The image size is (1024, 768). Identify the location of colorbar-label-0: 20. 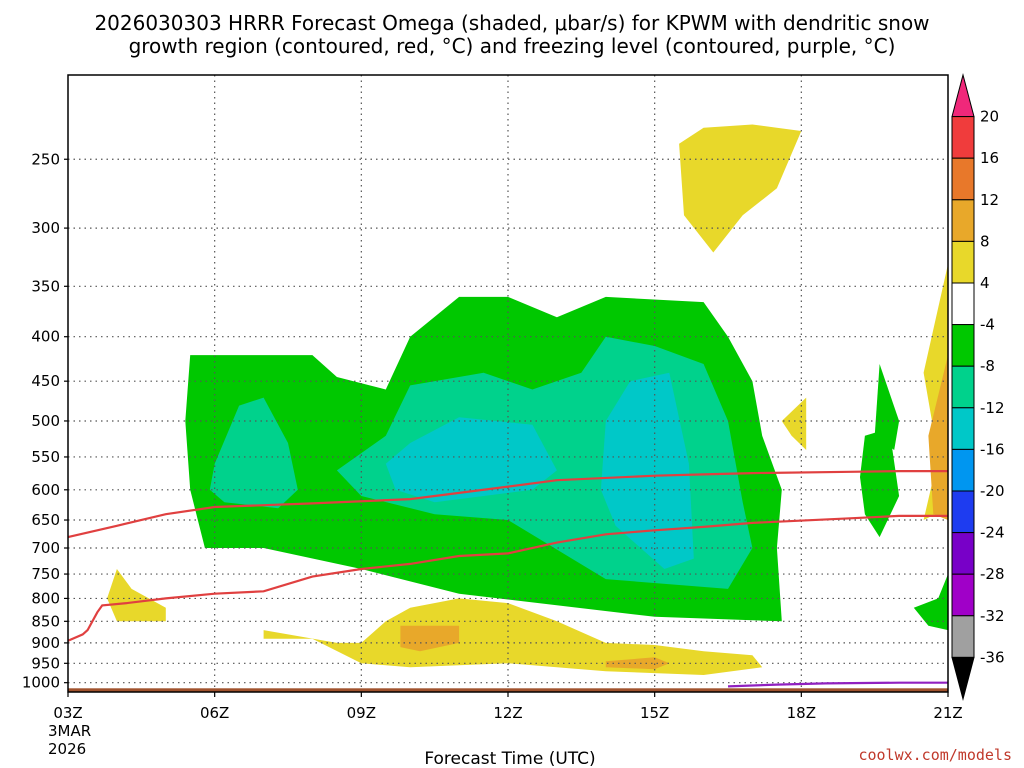
(989, 117).